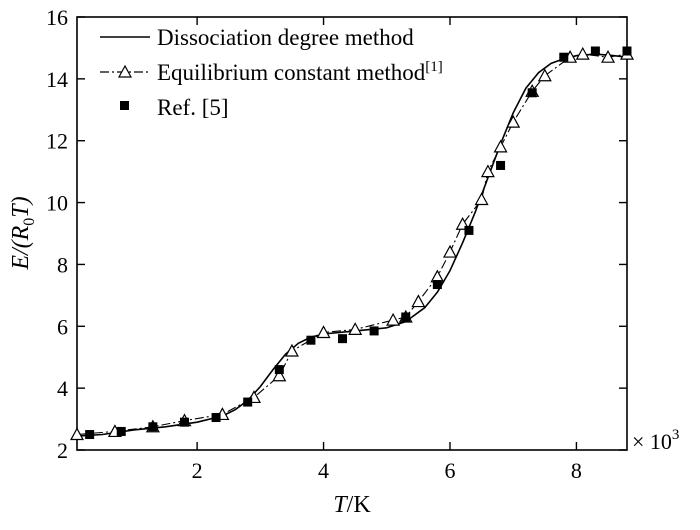 This screenshot has width=700, height=530. What do you see at coordinates (57, 17) in the screenshot?
I see `y-tick-label: 16` at bounding box center [57, 17].